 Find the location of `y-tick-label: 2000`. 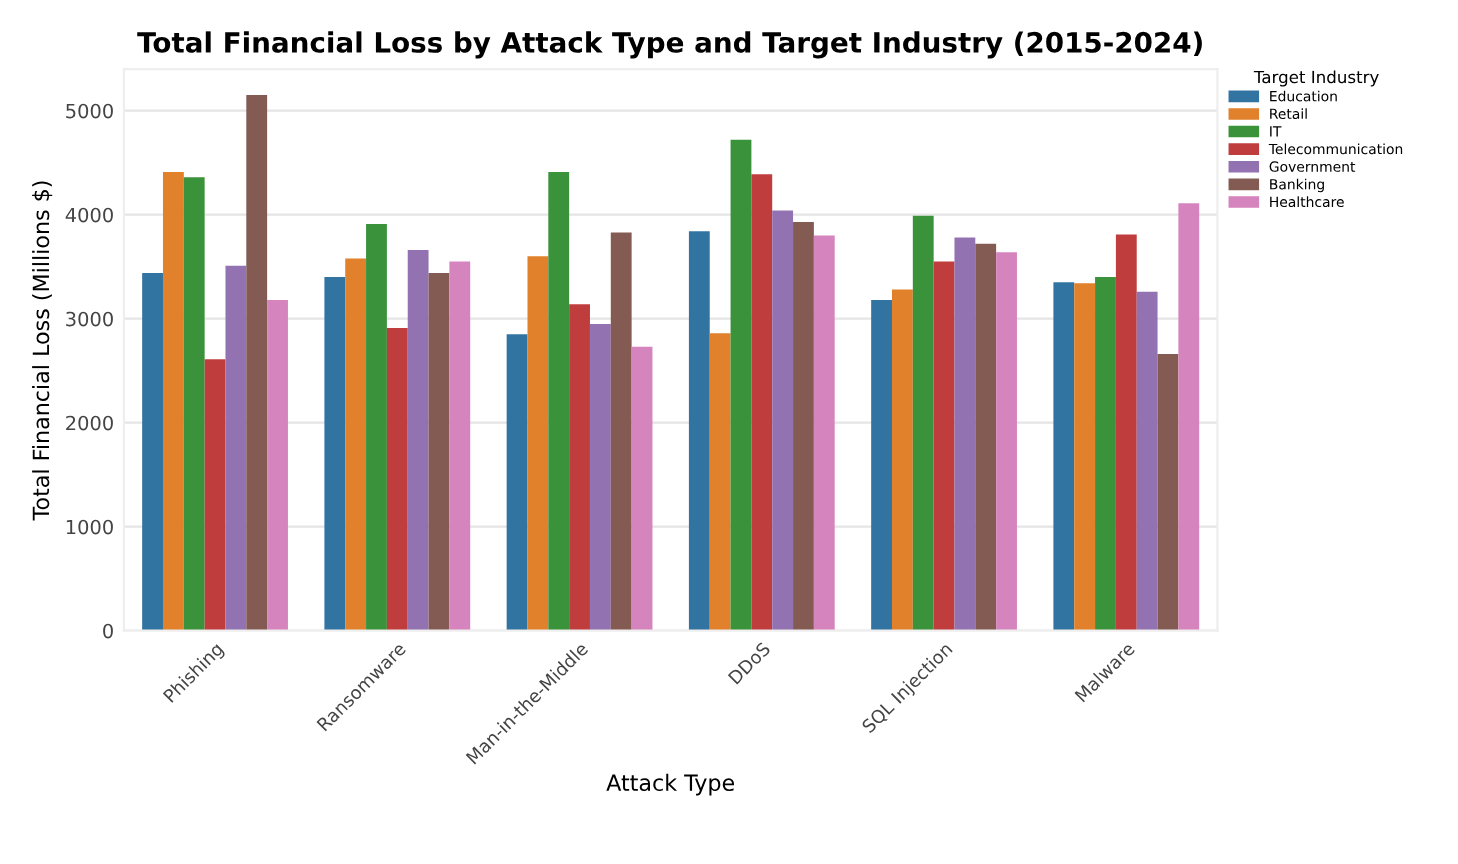

y-tick-label: 2000 is located at coordinates (89, 423).